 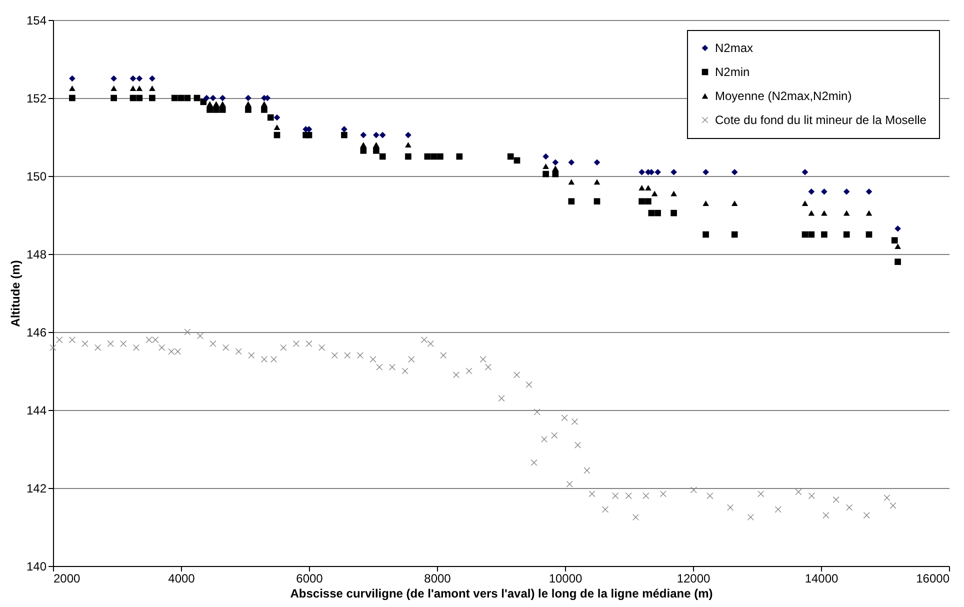 What do you see at coordinates (565, 579) in the screenshot?
I see `x-tick-label: 10000` at bounding box center [565, 579].